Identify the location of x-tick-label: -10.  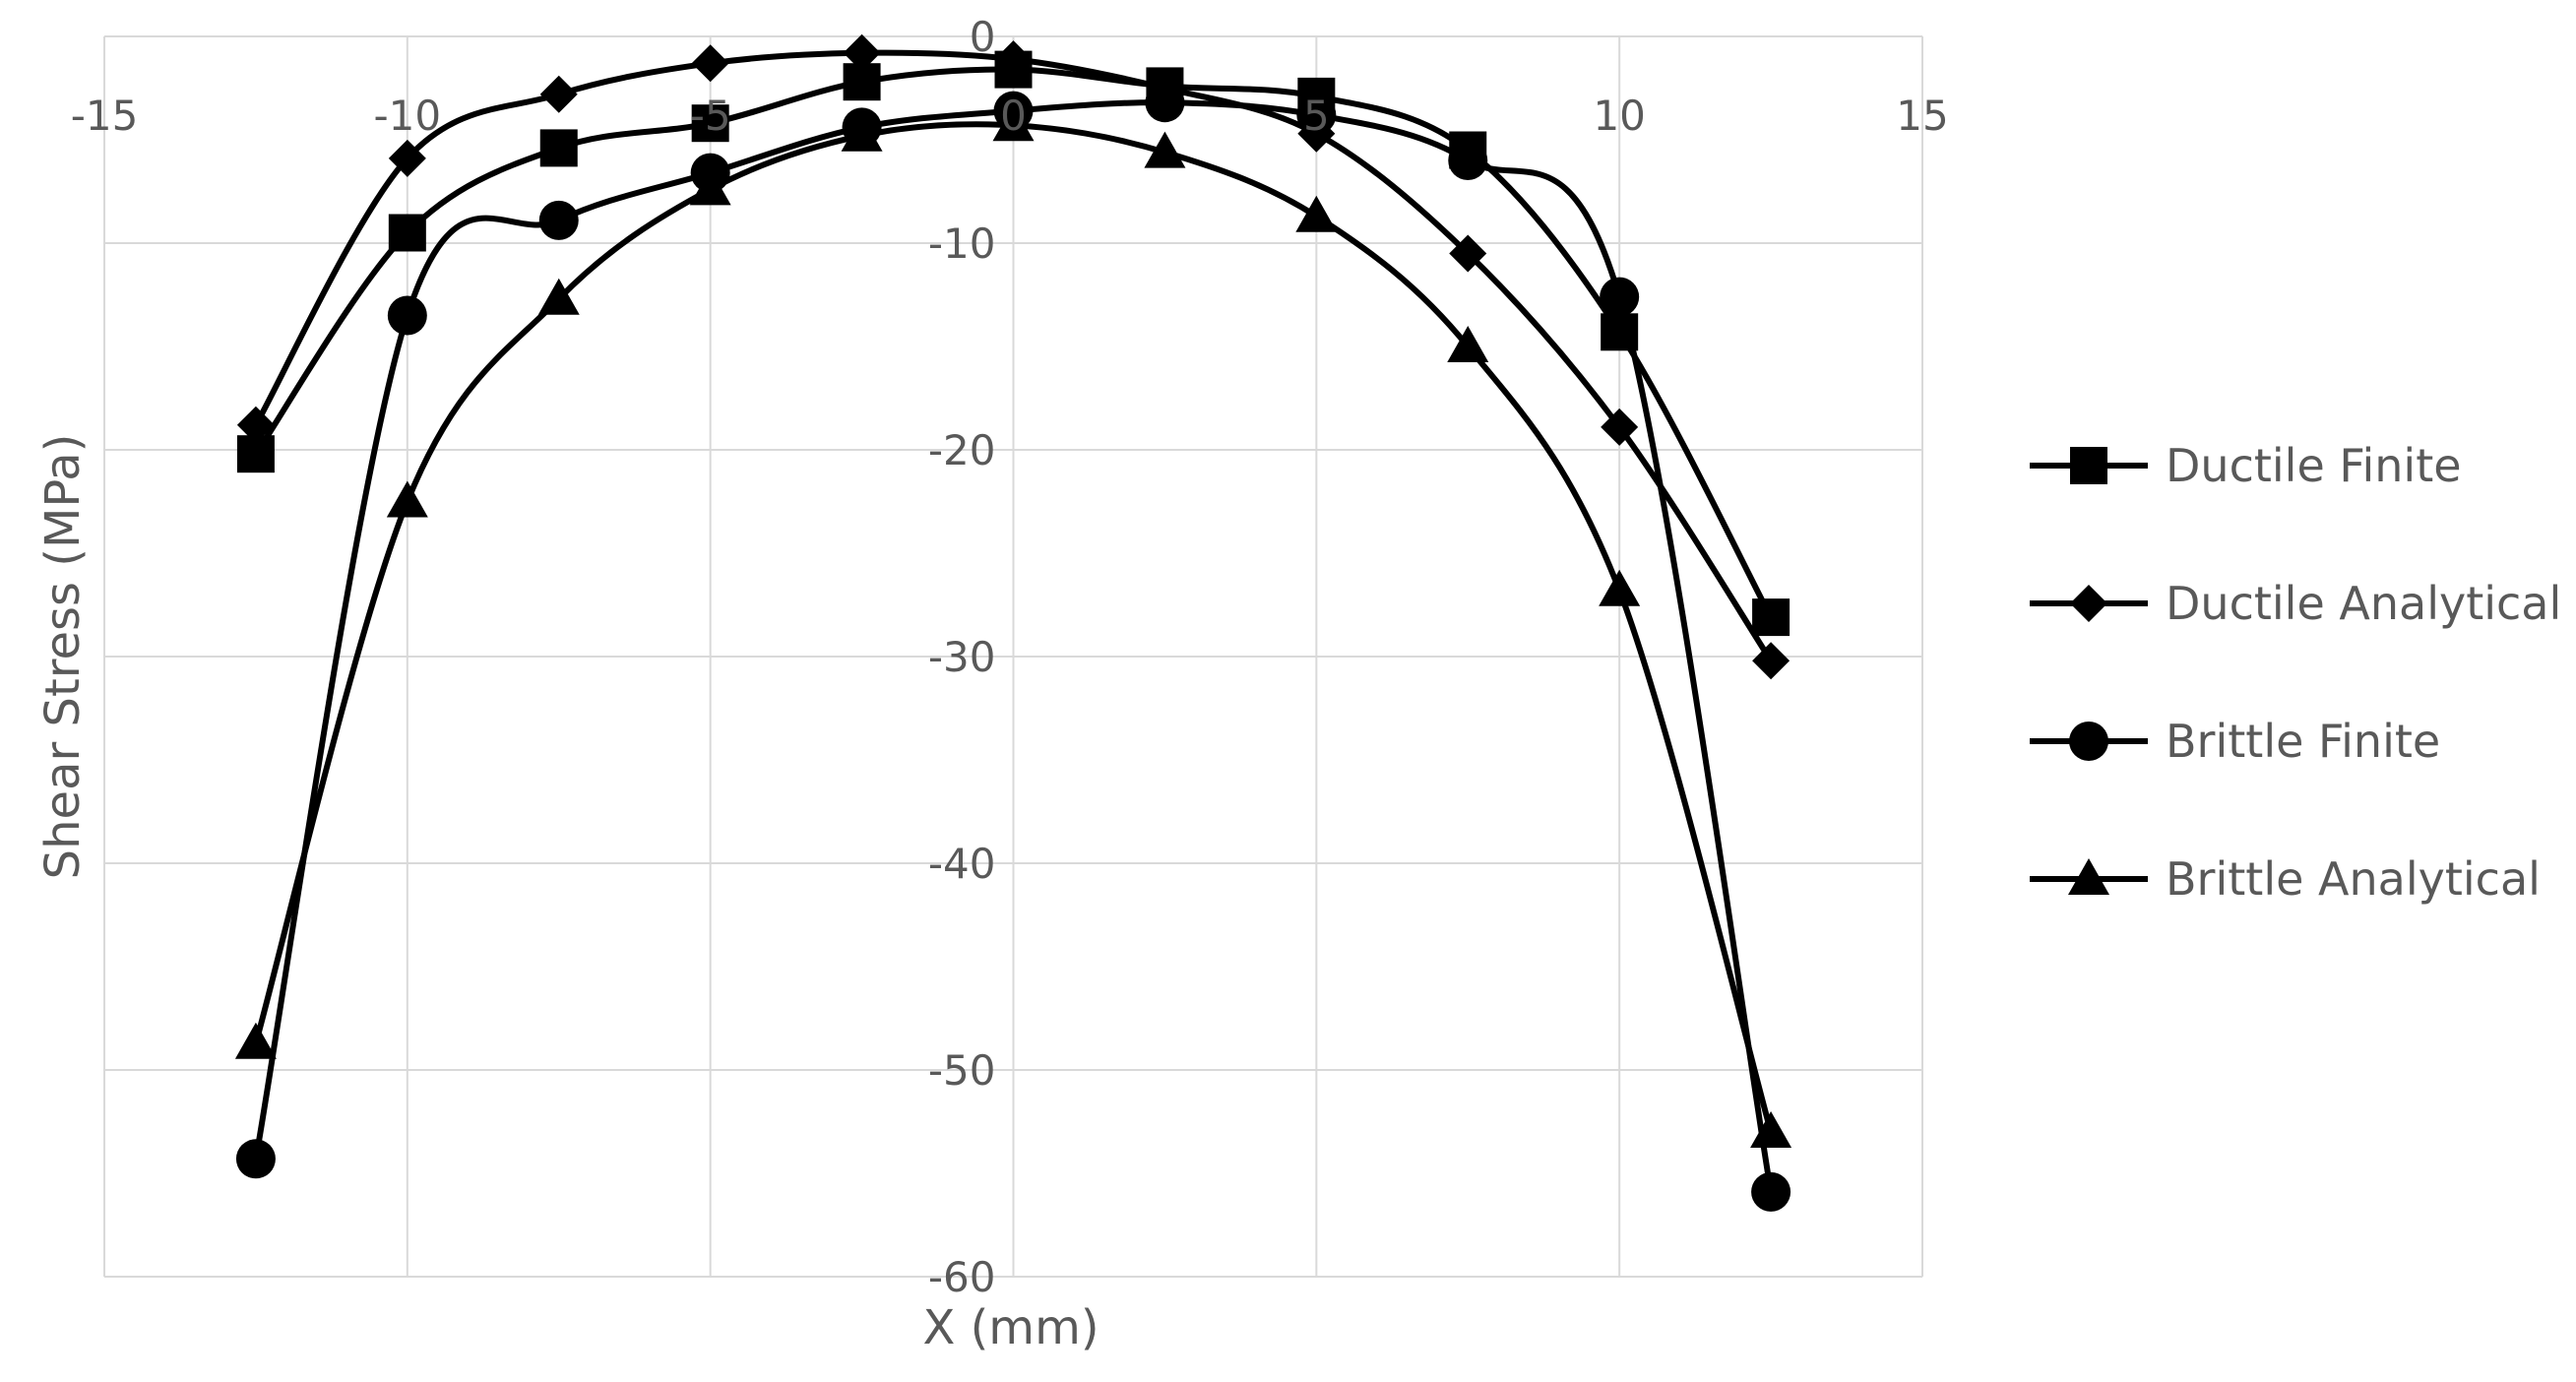
(408, 116).